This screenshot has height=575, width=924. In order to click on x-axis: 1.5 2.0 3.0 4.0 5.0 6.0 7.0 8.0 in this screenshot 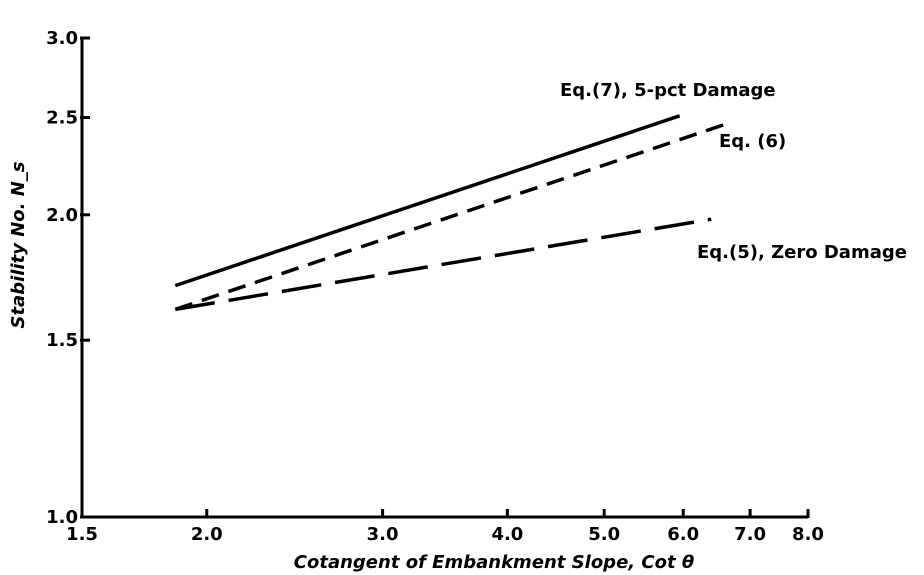, I will do `click(445, 527)`.